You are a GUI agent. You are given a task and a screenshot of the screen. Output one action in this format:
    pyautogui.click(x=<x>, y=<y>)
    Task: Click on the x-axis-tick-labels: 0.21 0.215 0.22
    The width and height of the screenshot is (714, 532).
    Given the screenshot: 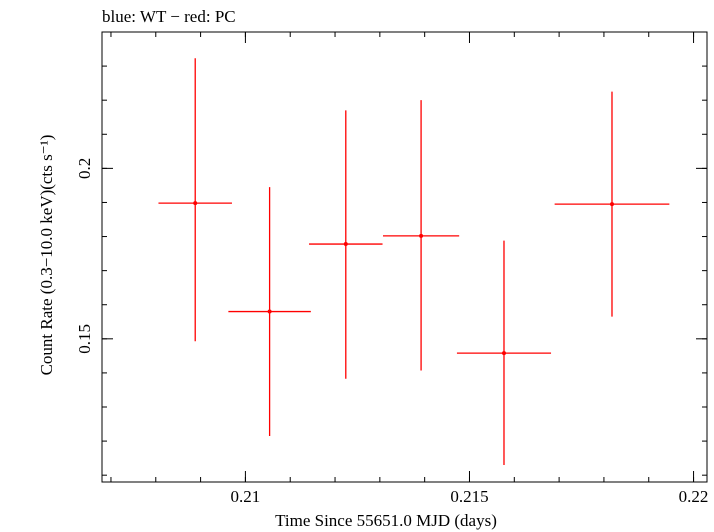 What is the action you would take?
    pyautogui.click(x=470, y=496)
    